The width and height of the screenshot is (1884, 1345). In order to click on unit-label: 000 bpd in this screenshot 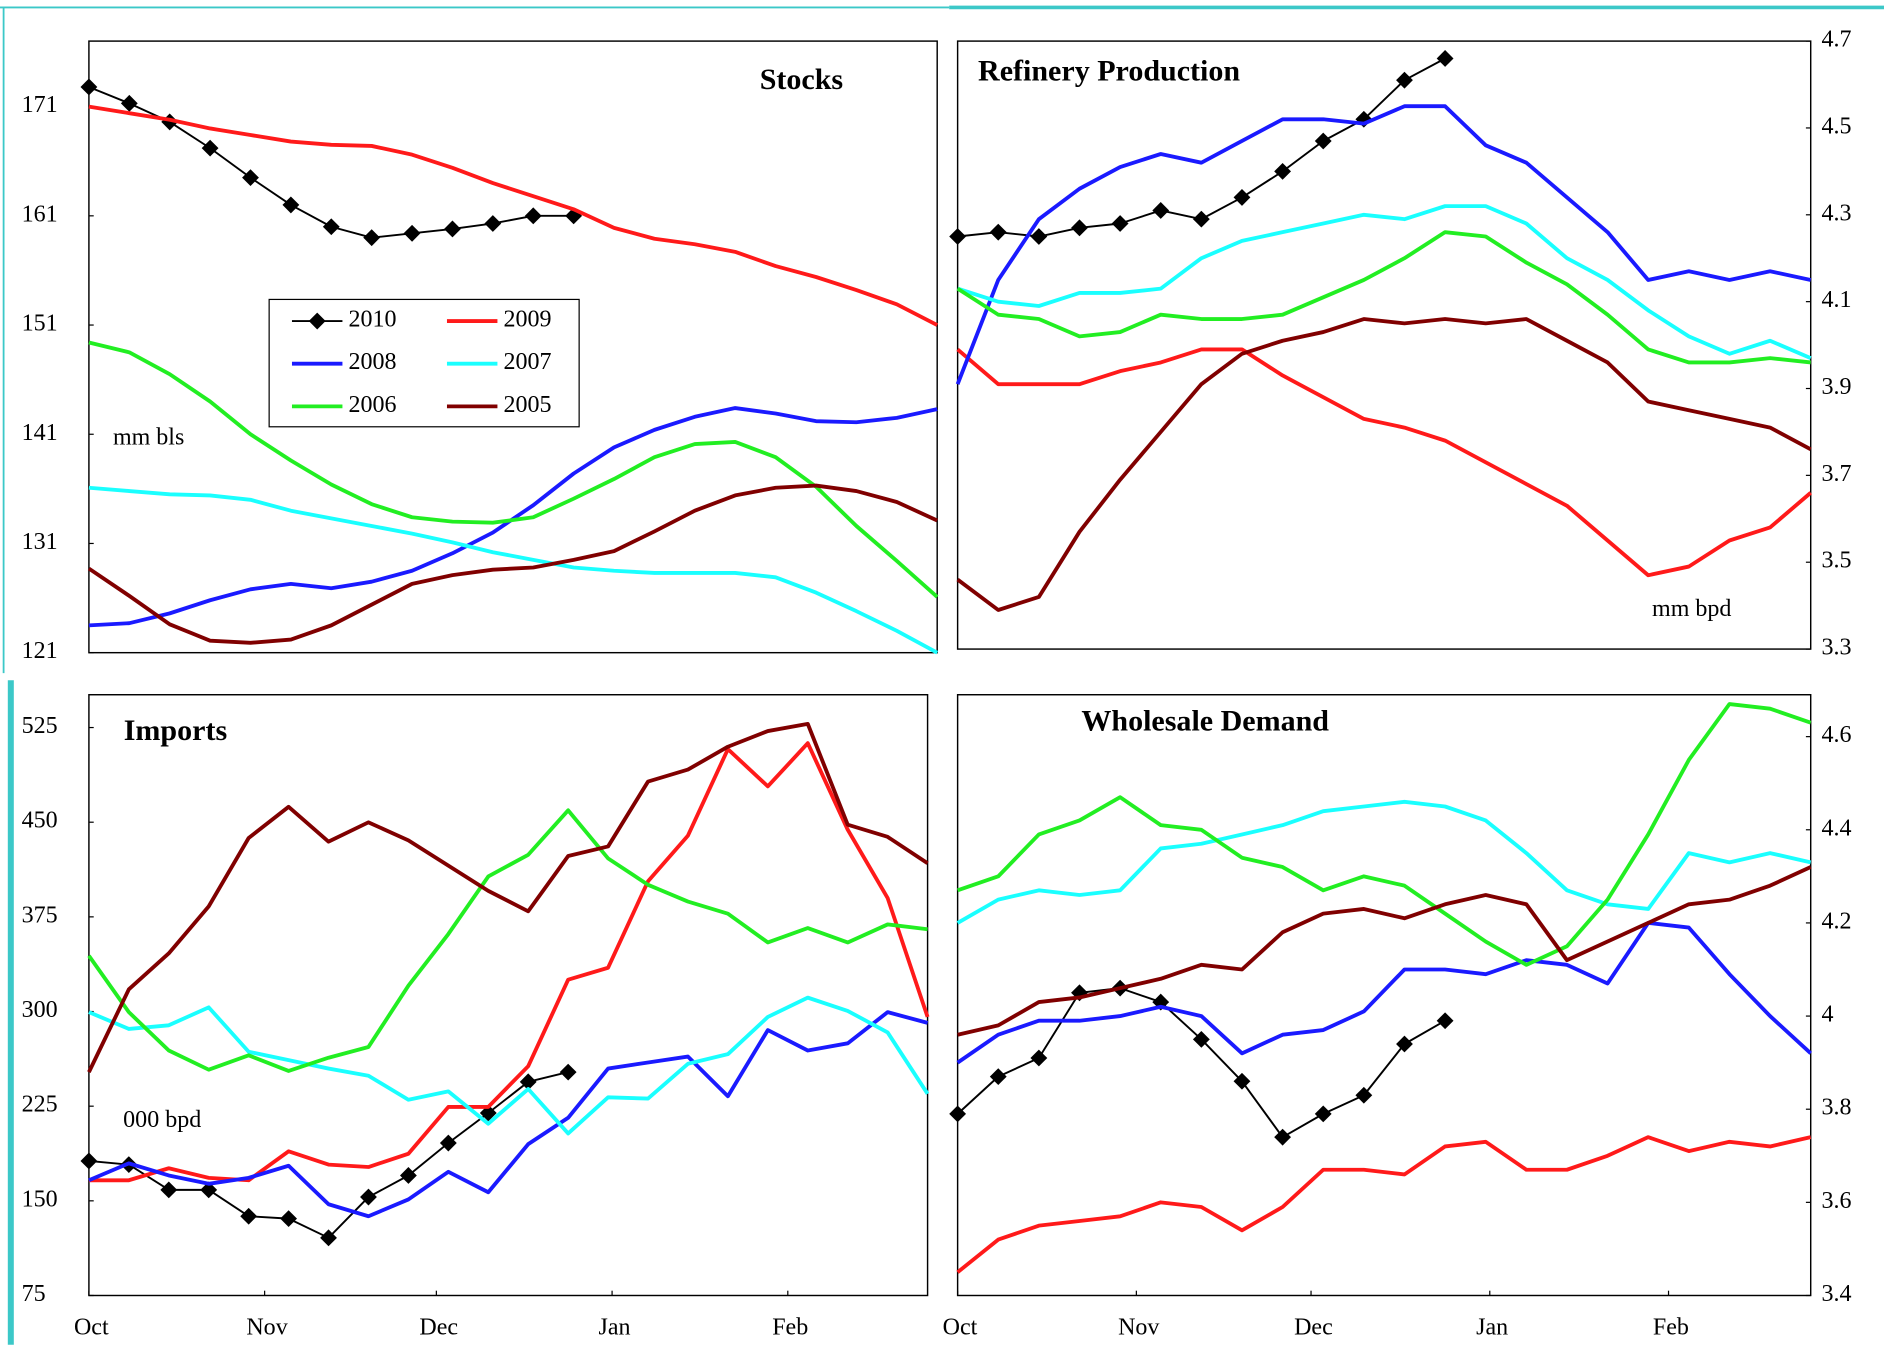, I will do `click(162, 1120)`.